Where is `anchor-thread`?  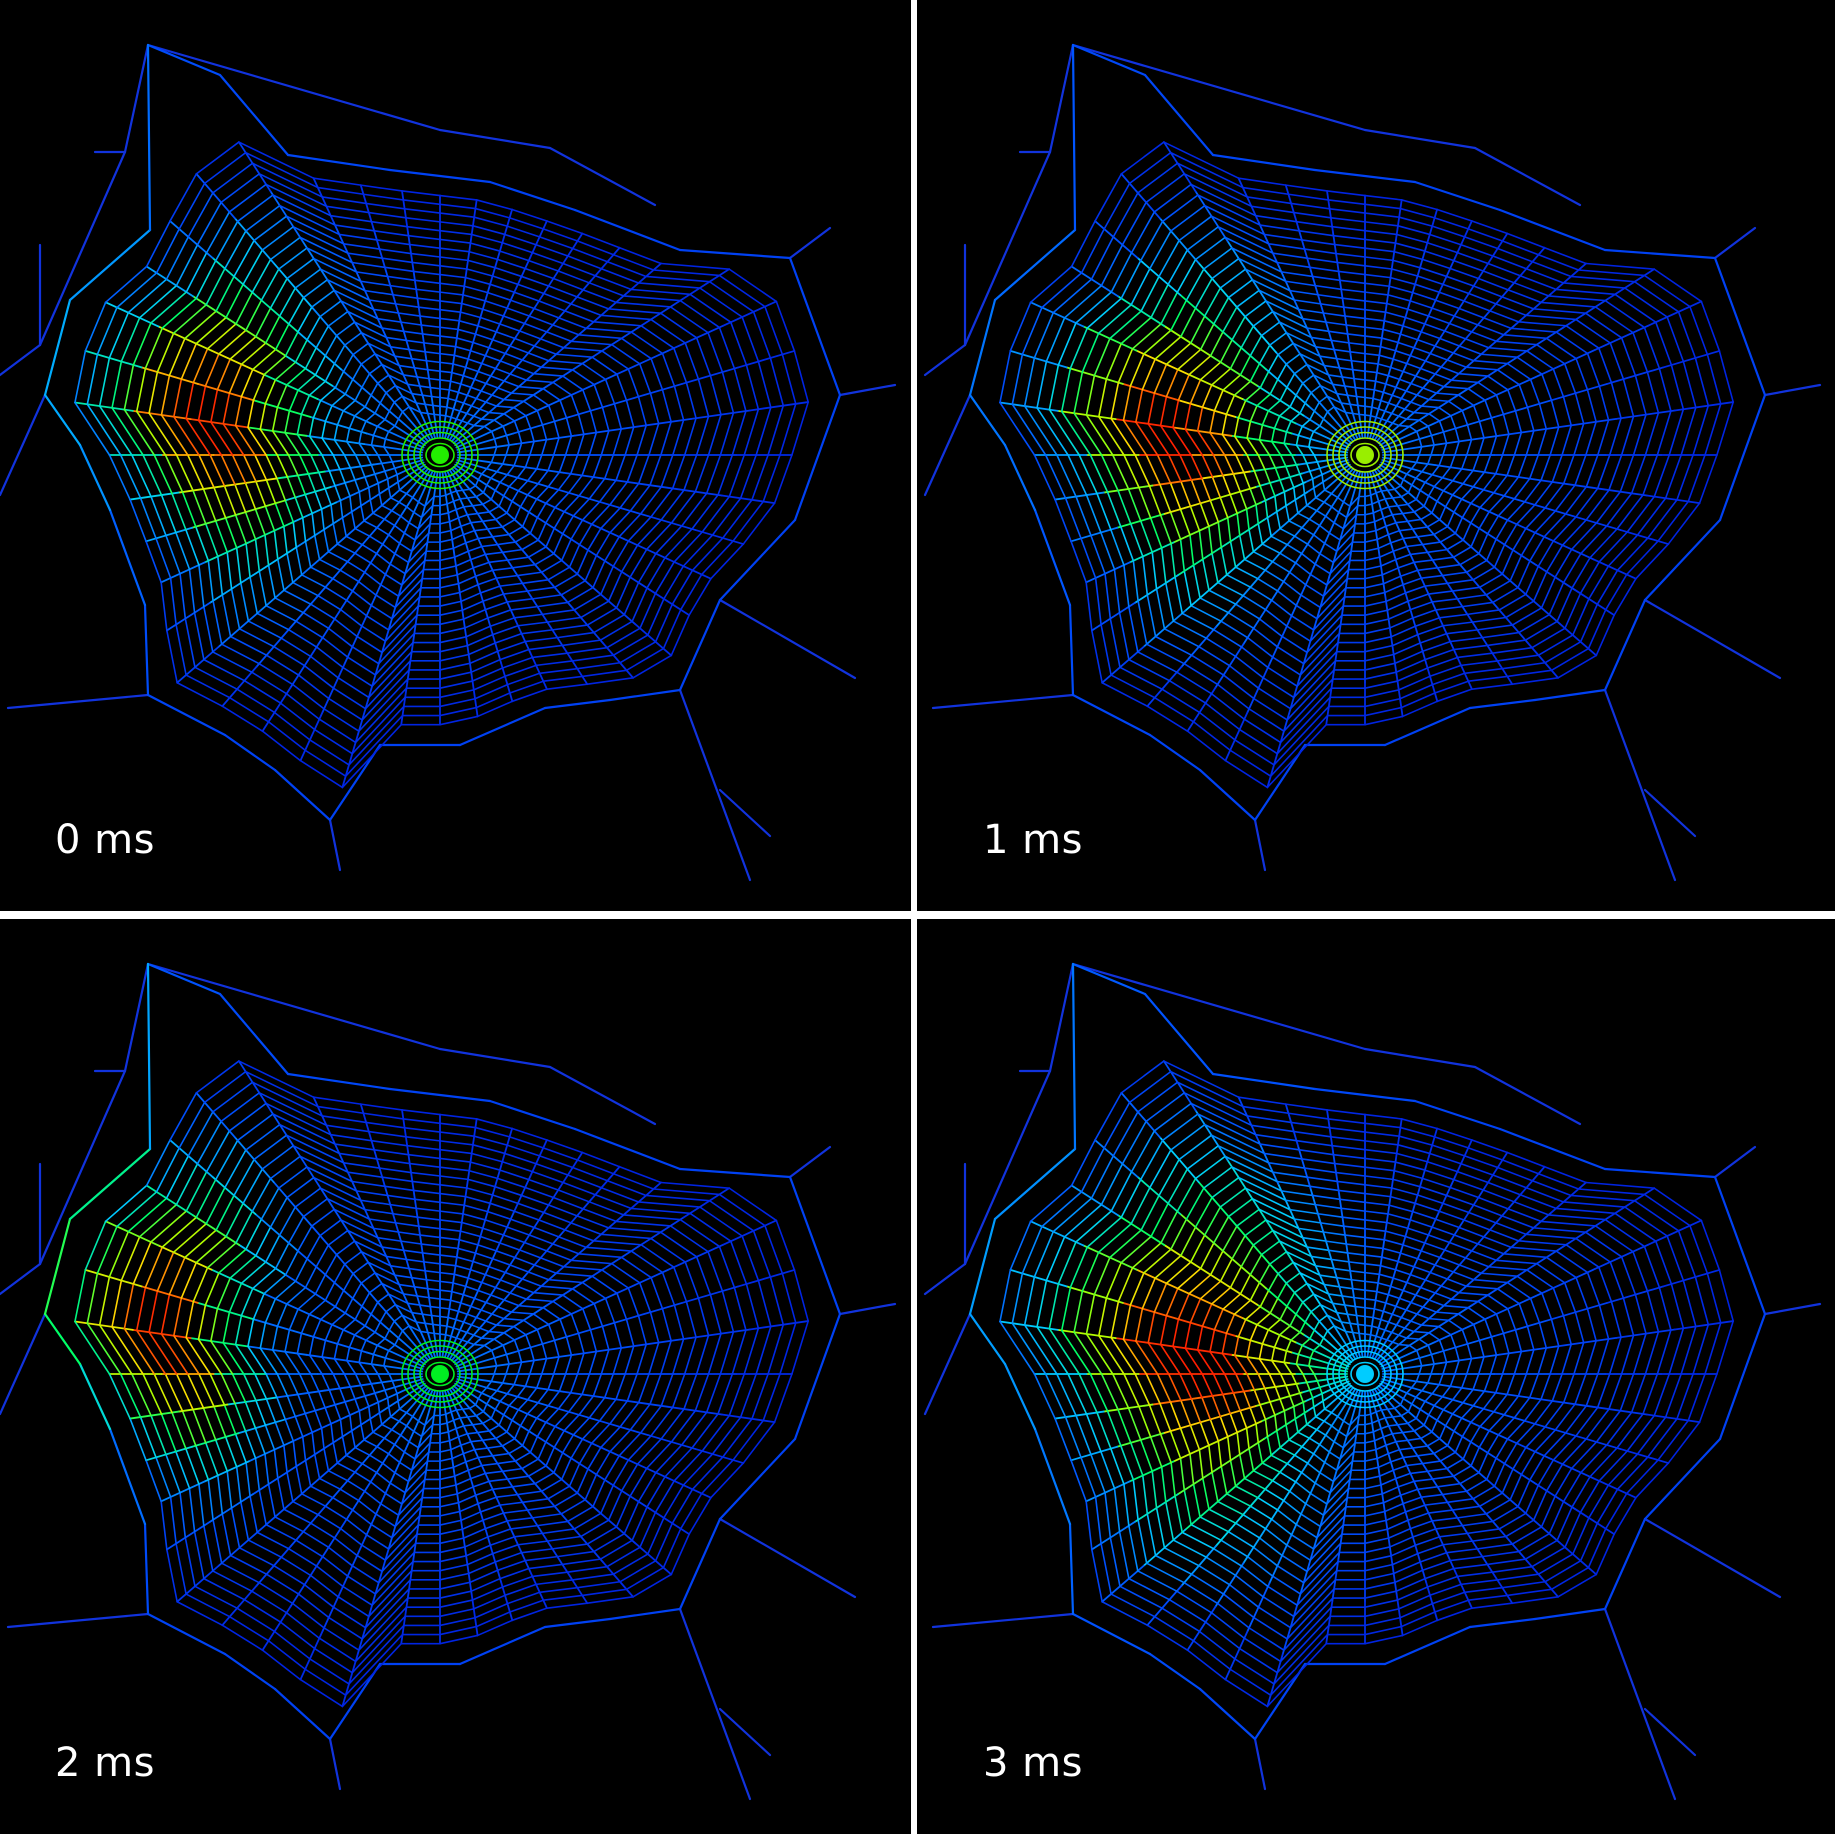 anchor-thread is located at coordinates (867, 390).